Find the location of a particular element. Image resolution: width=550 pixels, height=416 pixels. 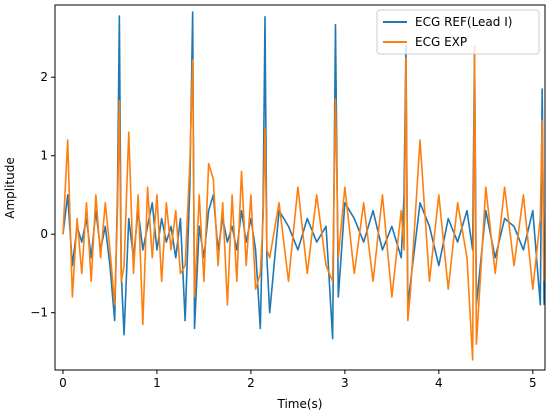

x-axis-label: Time(s) is located at coordinates (300, 404).